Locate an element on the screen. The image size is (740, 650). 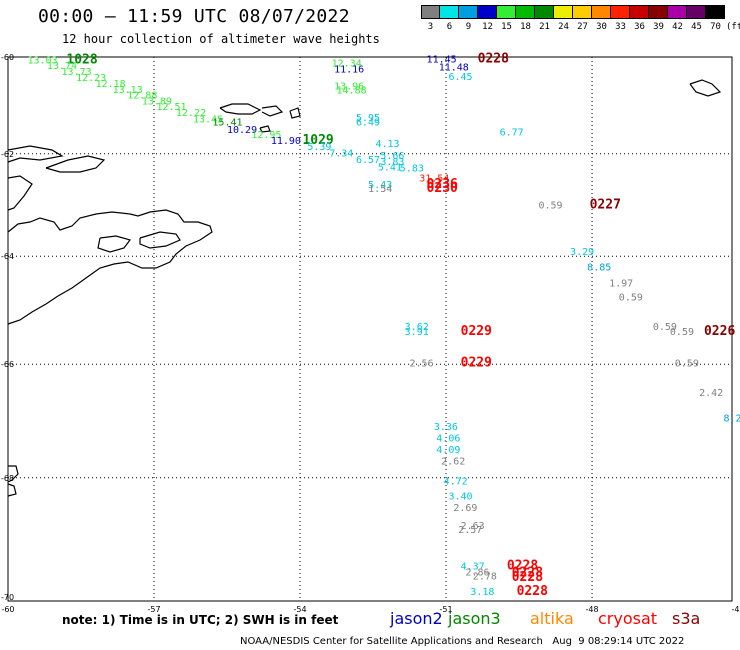
wave-height-label: 3.40 is located at coordinates (460, 496).